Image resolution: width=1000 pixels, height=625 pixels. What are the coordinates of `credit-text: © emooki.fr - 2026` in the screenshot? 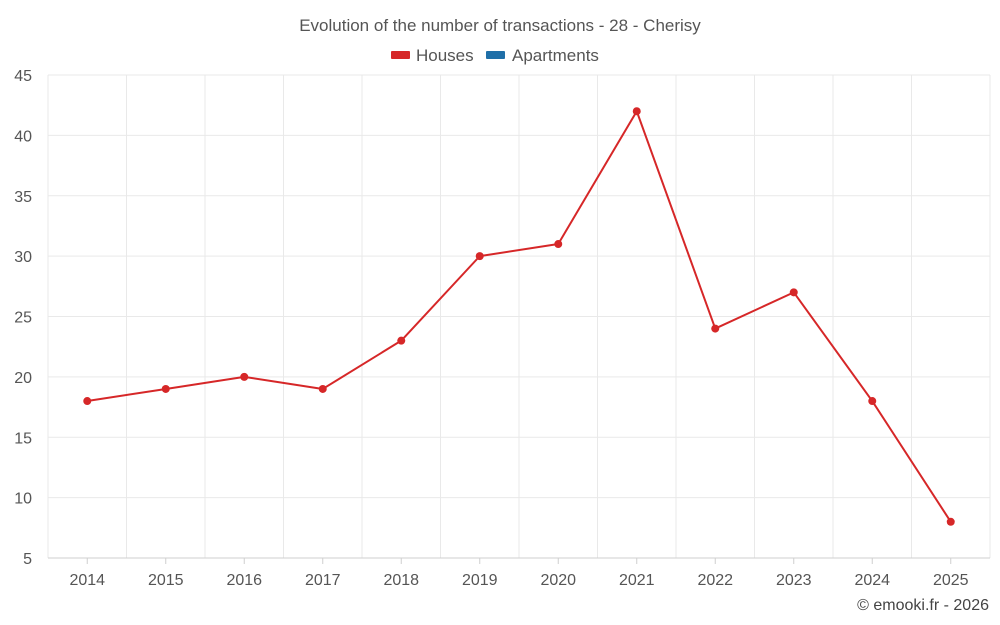 It's located at (923, 605).